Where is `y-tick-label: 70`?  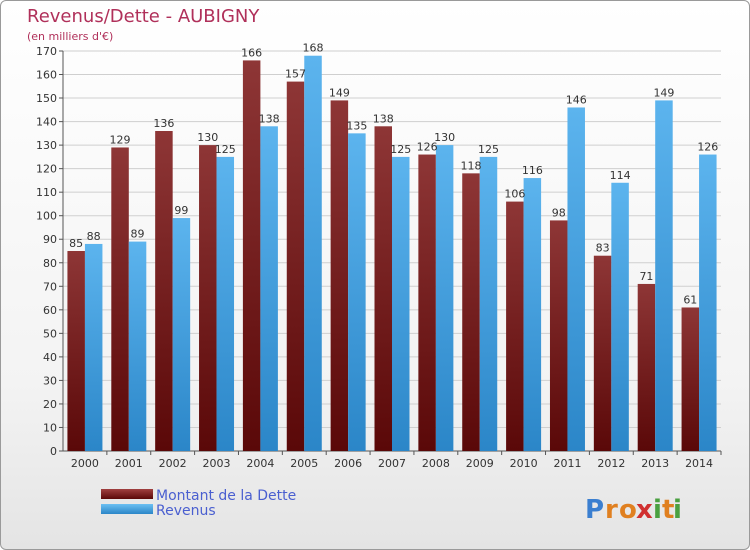 y-tick-label: 70 is located at coordinates (50, 286).